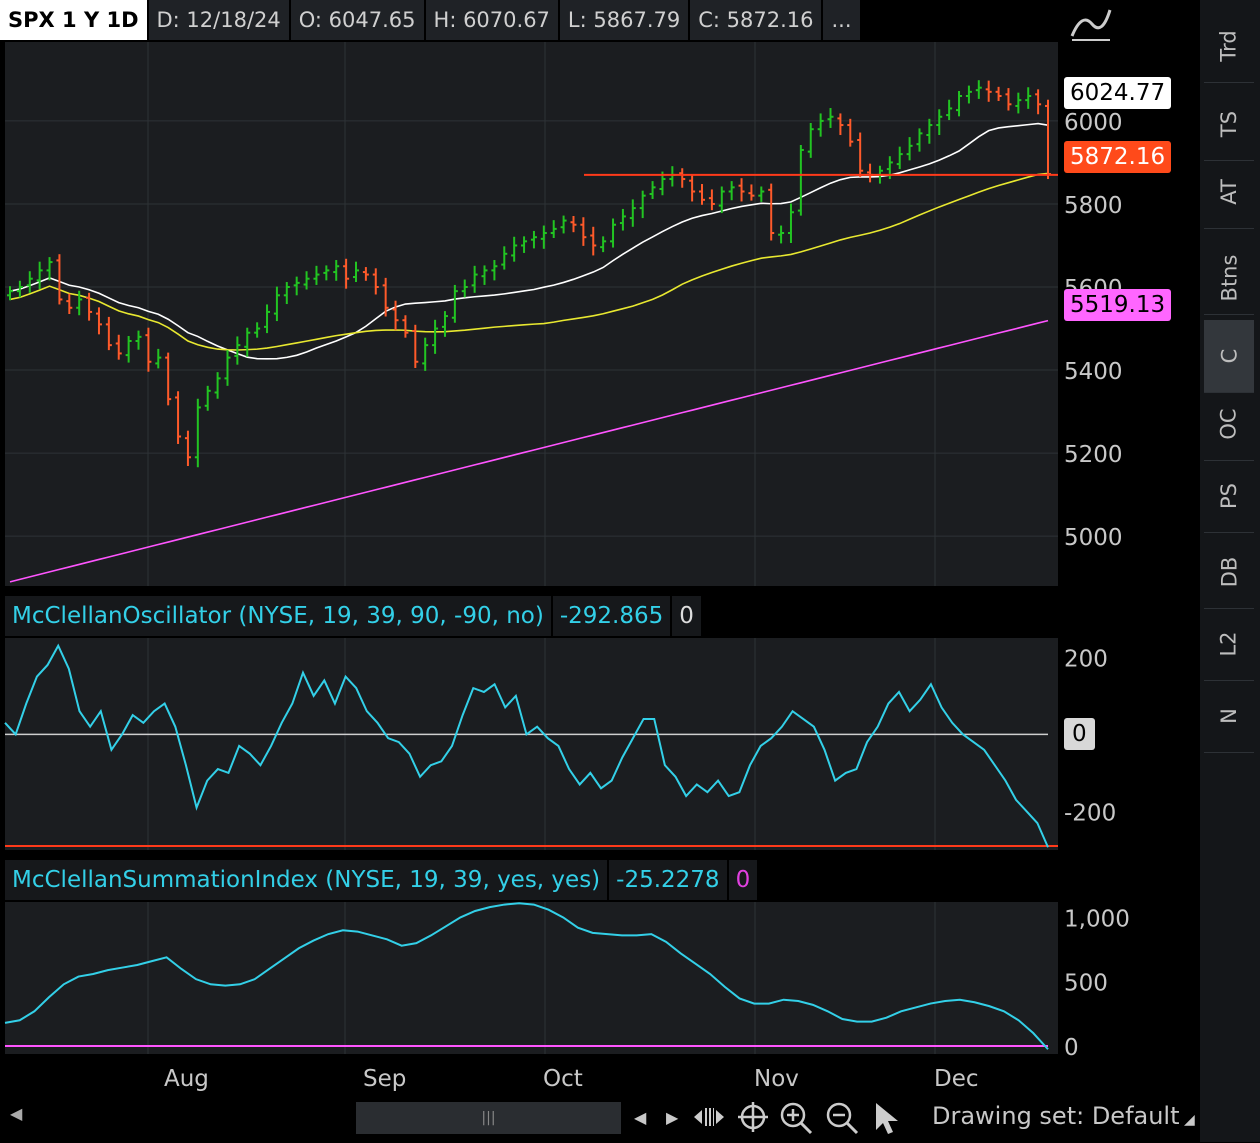  What do you see at coordinates (1056, 1116) in the screenshot?
I see `drawing-set-selector: Drawing set: Default` at bounding box center [1056, 1116].